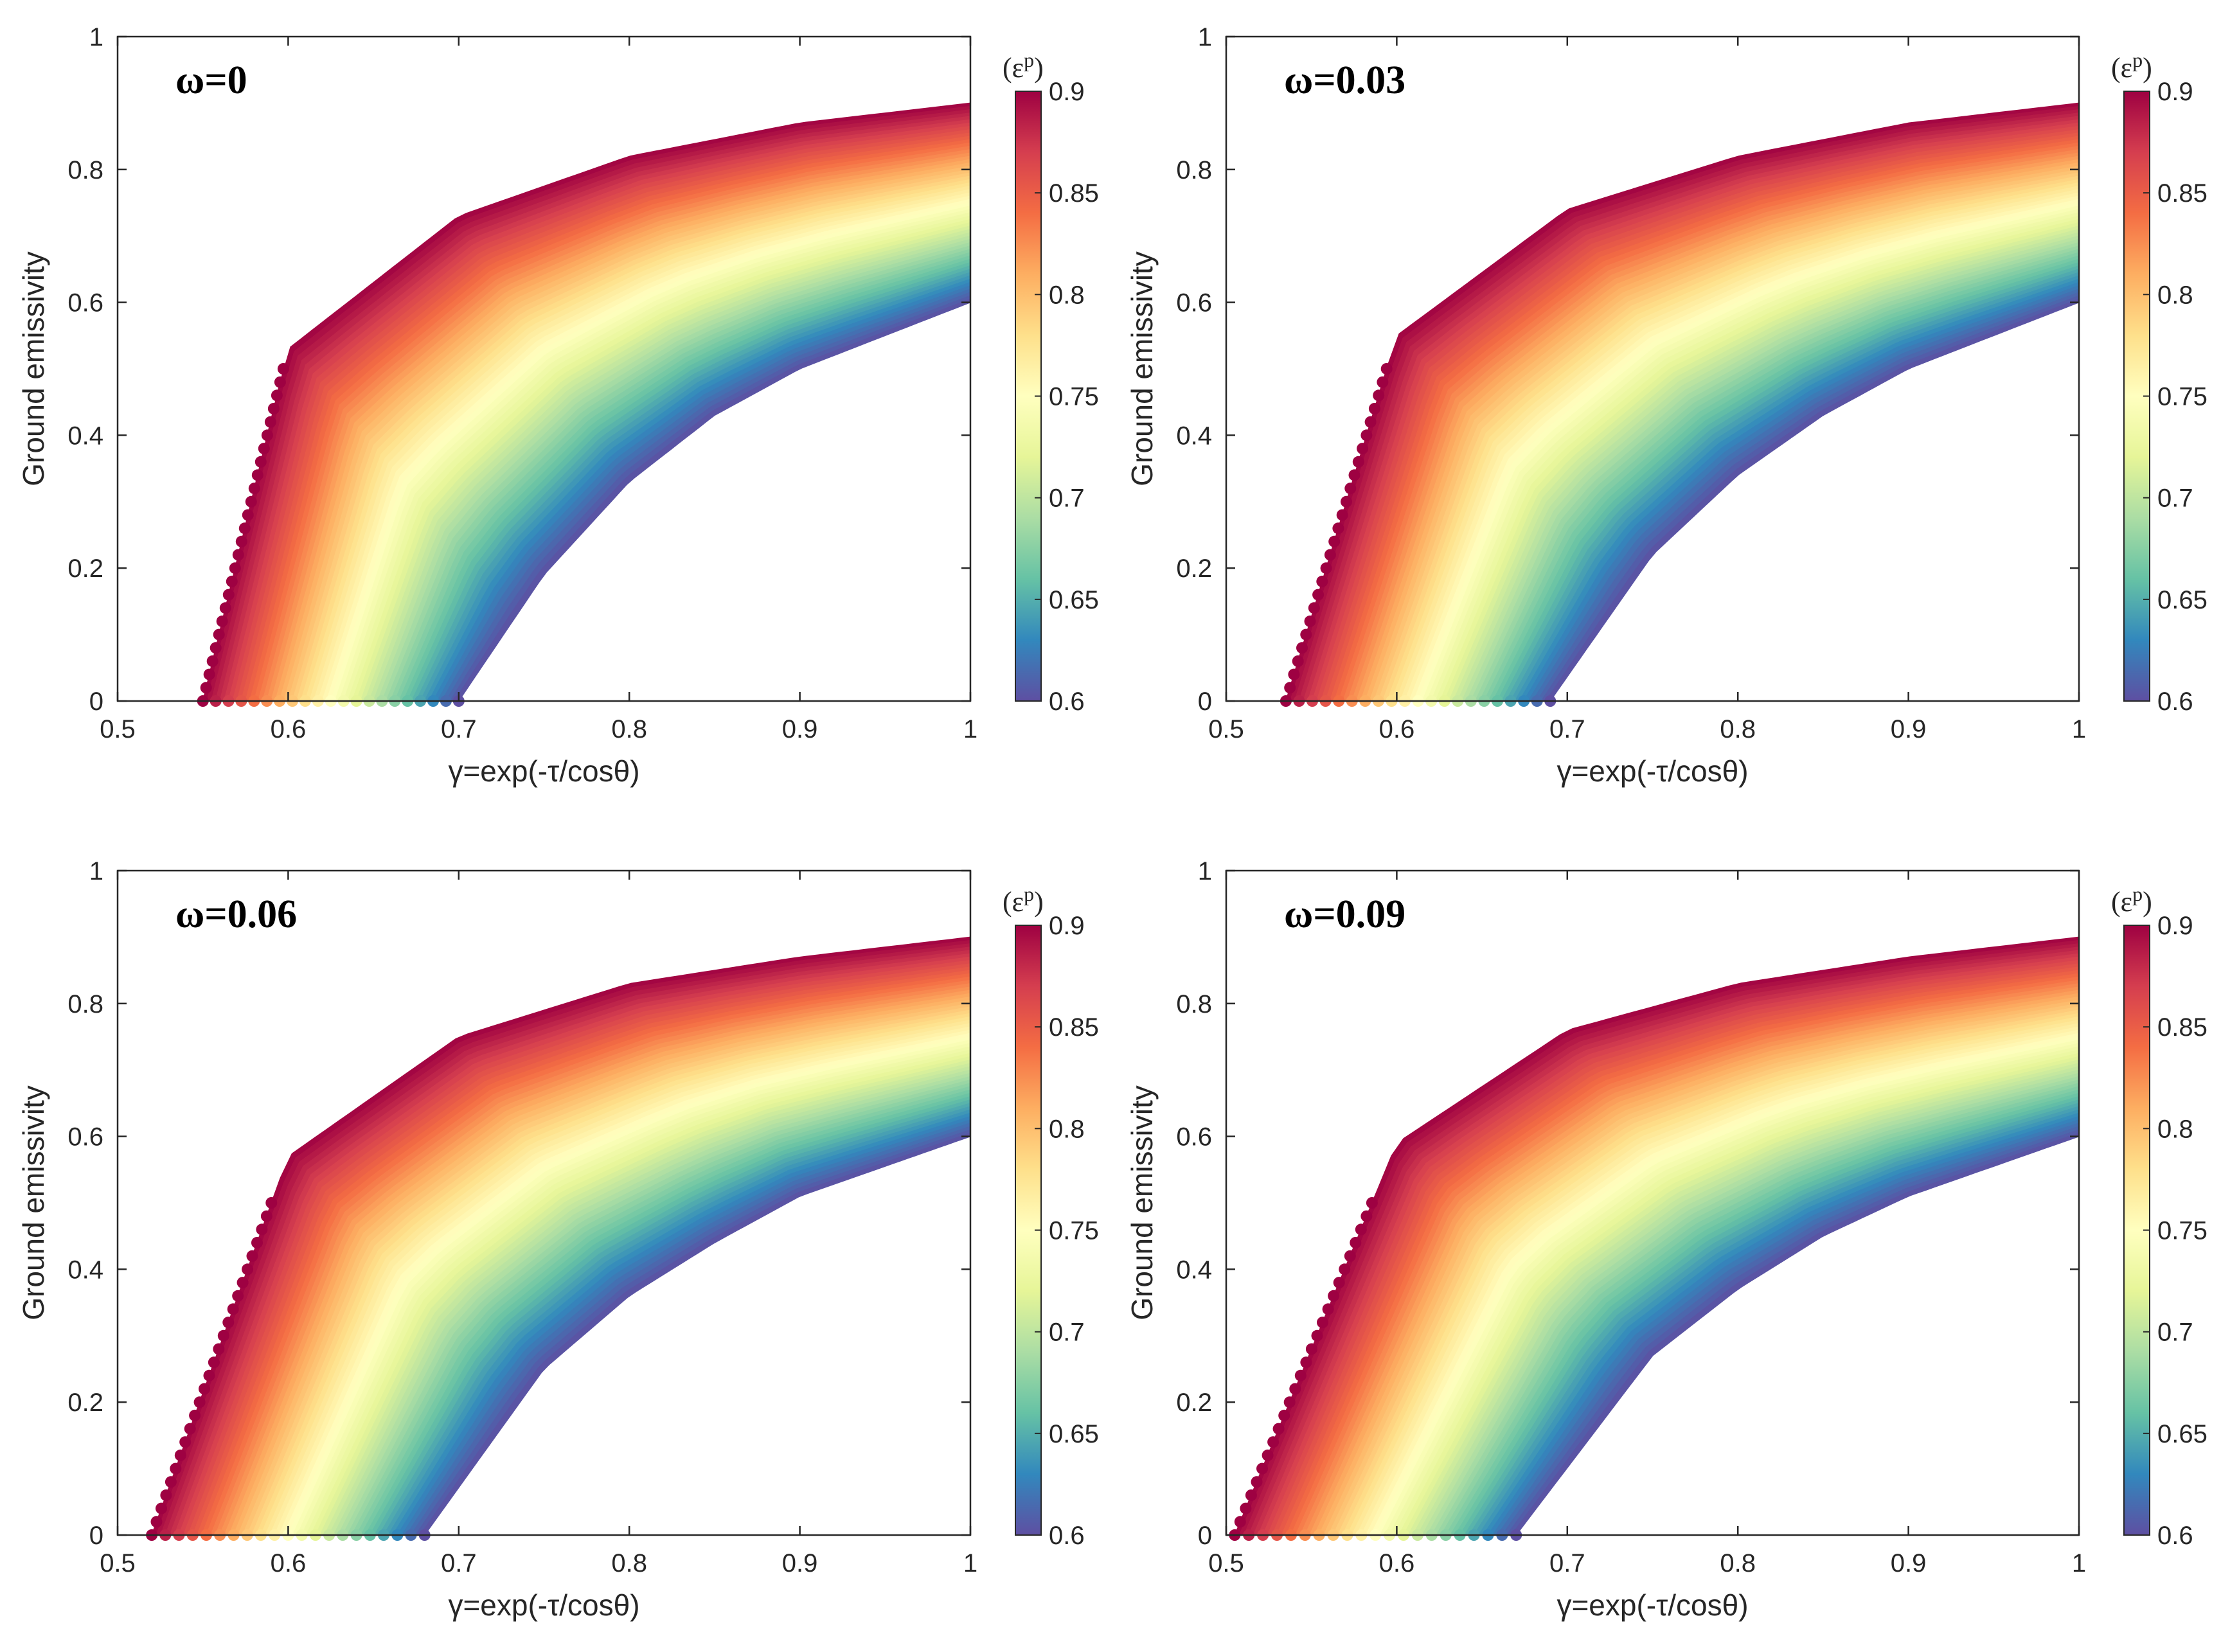 The width and height of the screenshot is (2230, 1652). I want to click on colorbar-tick-label: 0.9, so click(1067, 926).